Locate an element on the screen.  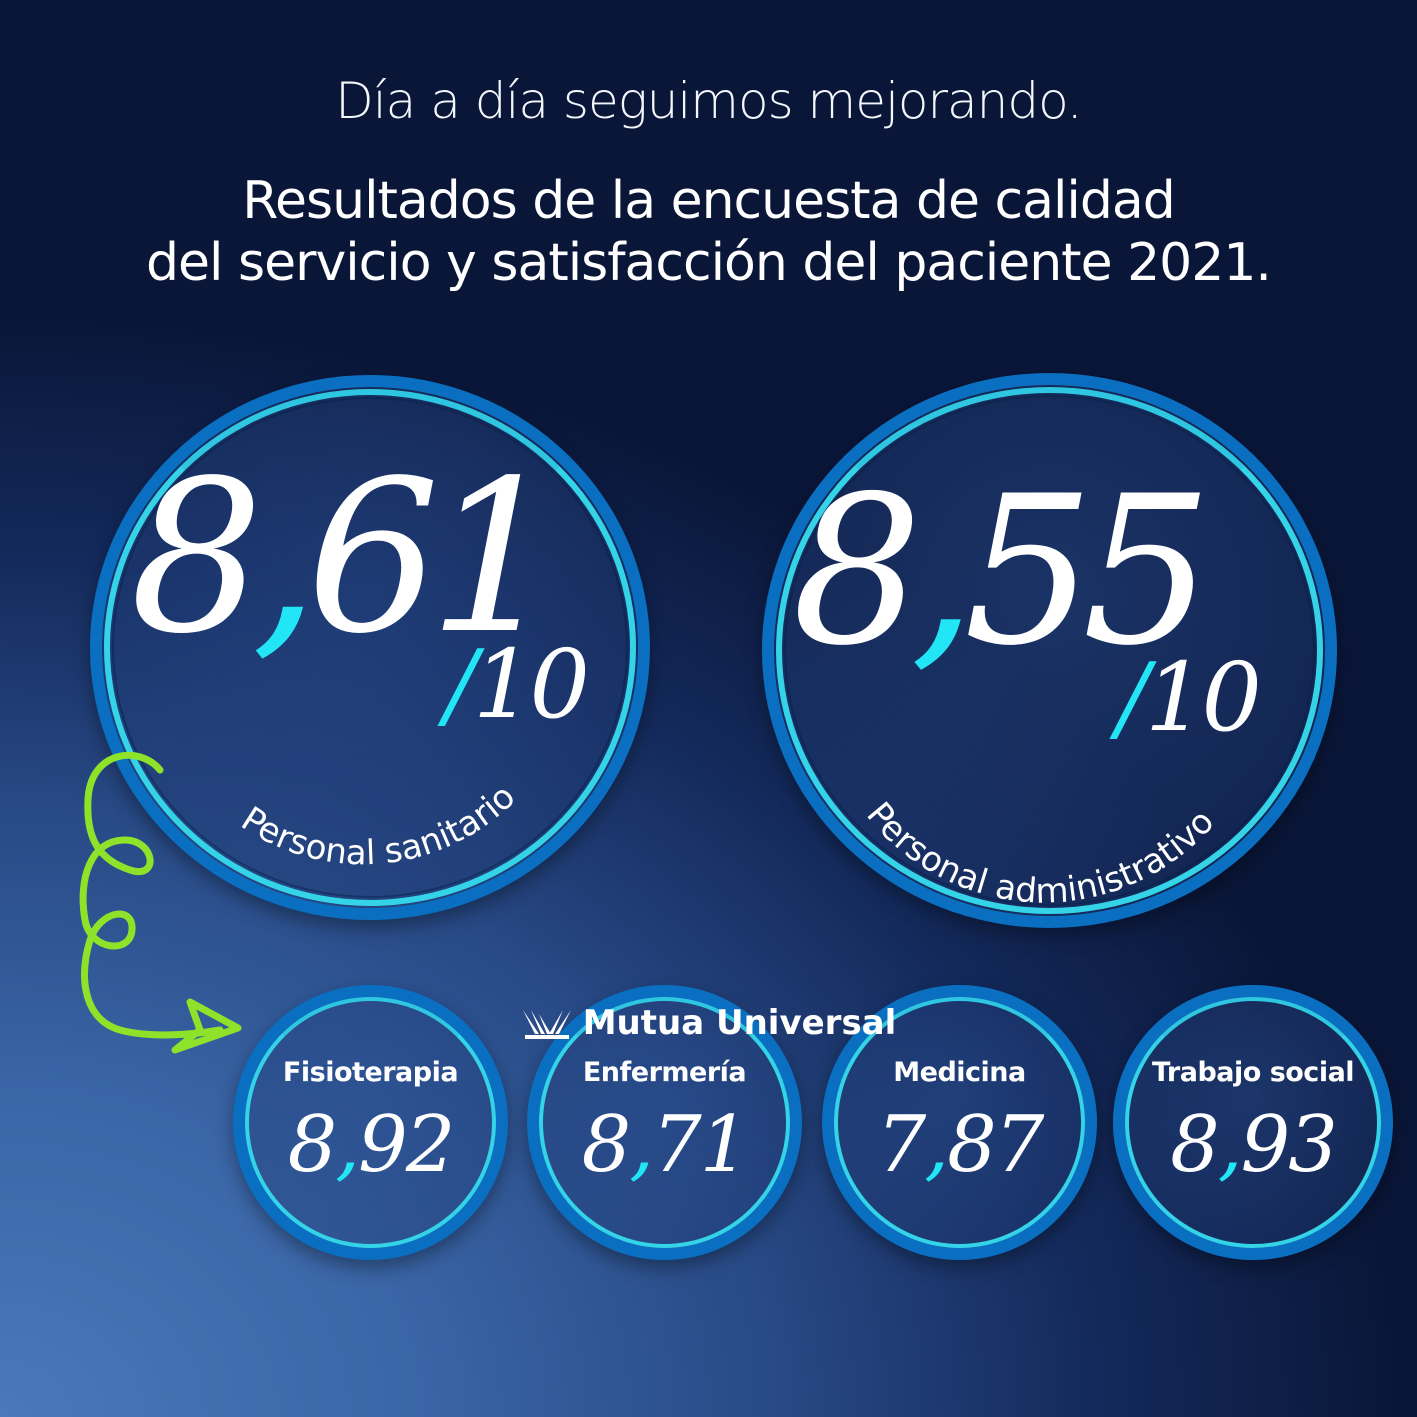
score-circle-medicina: Medicina 7,87 is located at coordinates (959, 1122).